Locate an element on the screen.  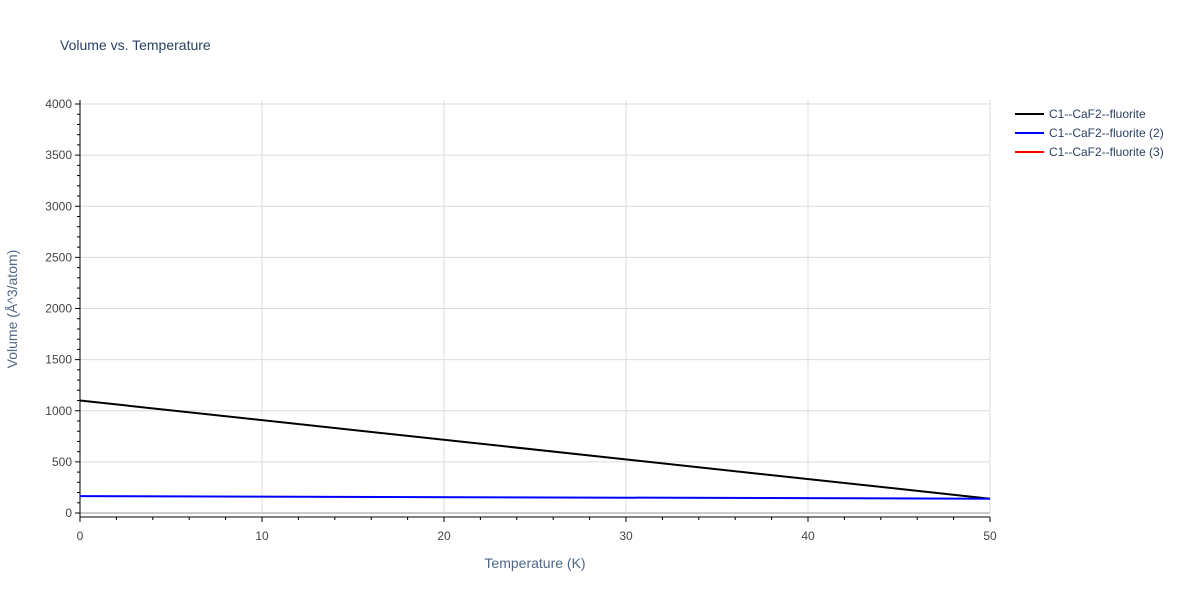
x-tick-label: 0 is located at coordinates (80, 536).